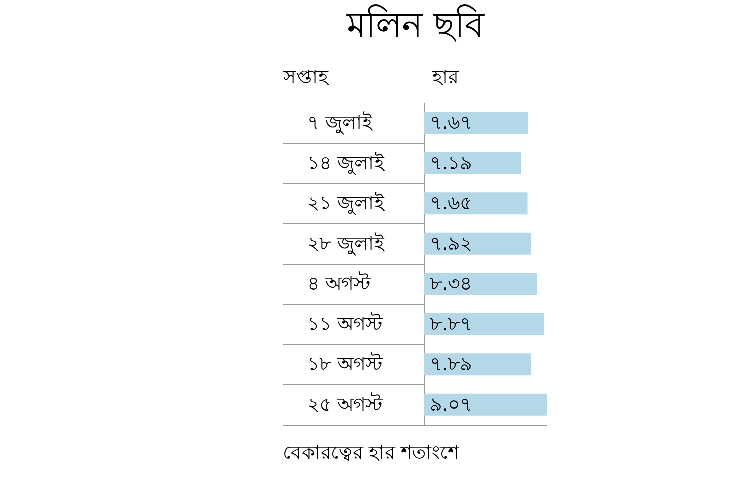 The image size is (750, 500). I want to click on y-tick-label: ২৫ অগস্ট, so click(346, 404).